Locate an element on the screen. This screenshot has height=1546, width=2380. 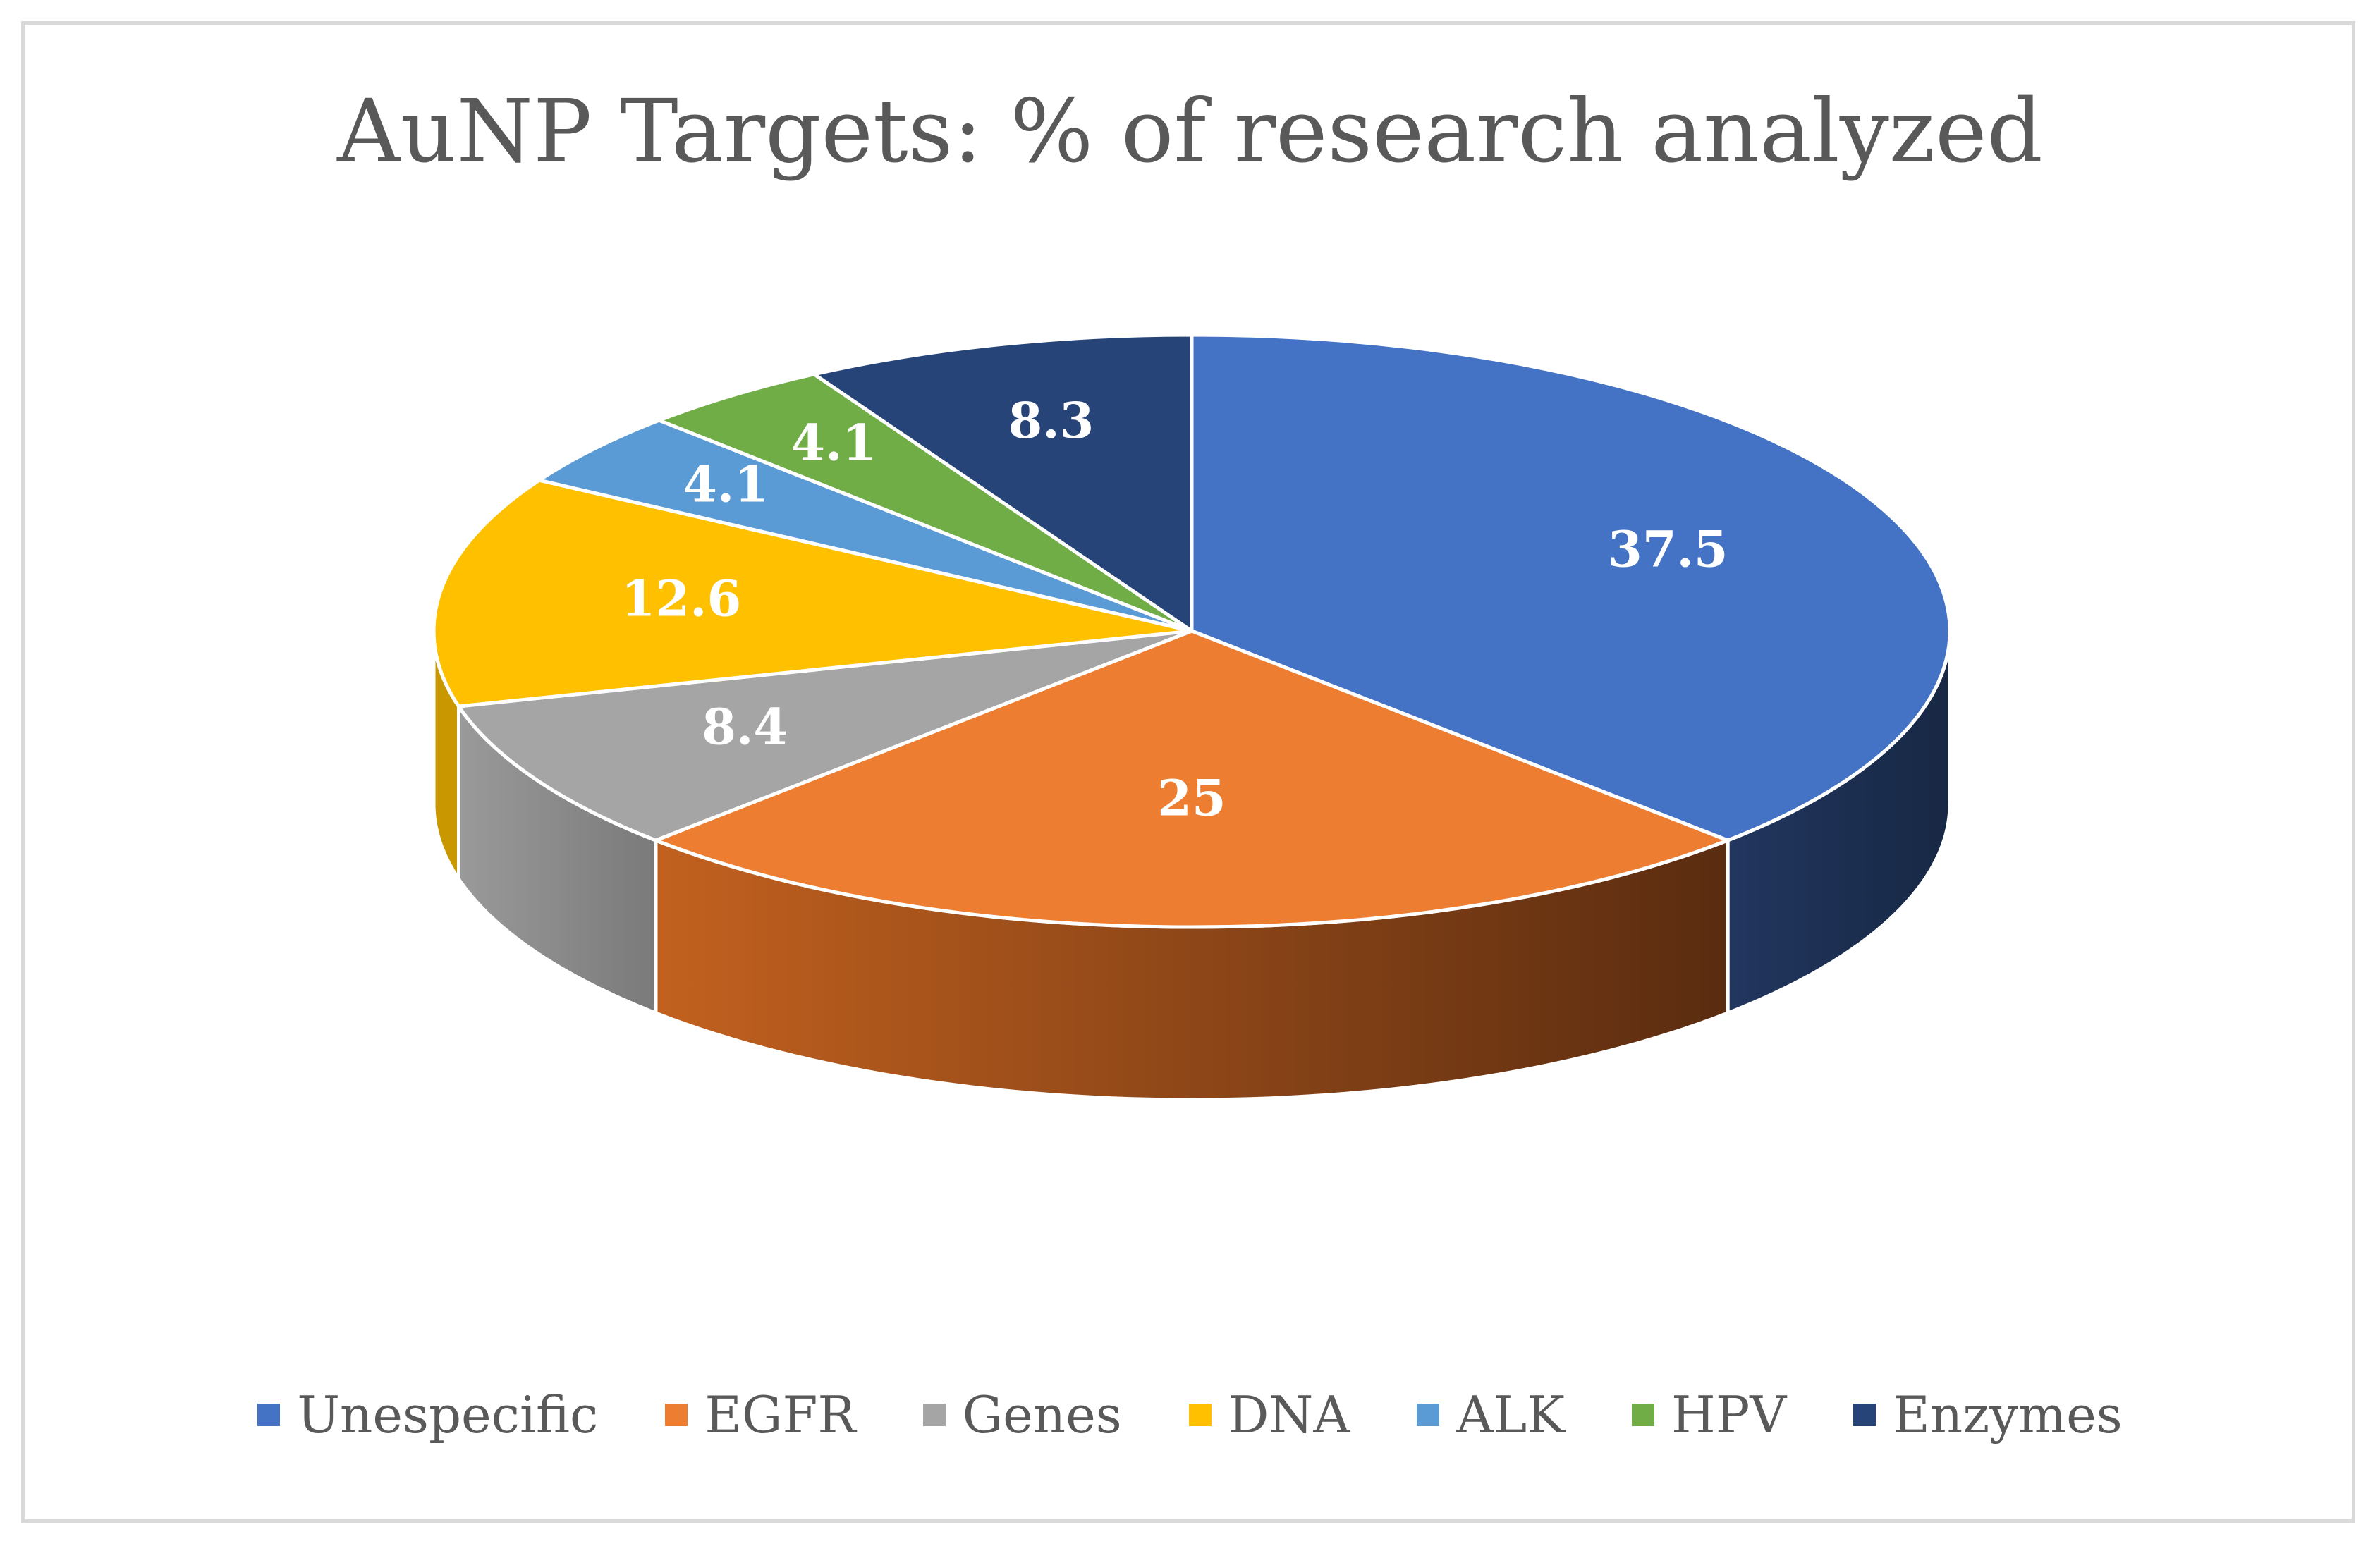
legend-item-hpv: HPV is located at coordinates (1709, 1414).